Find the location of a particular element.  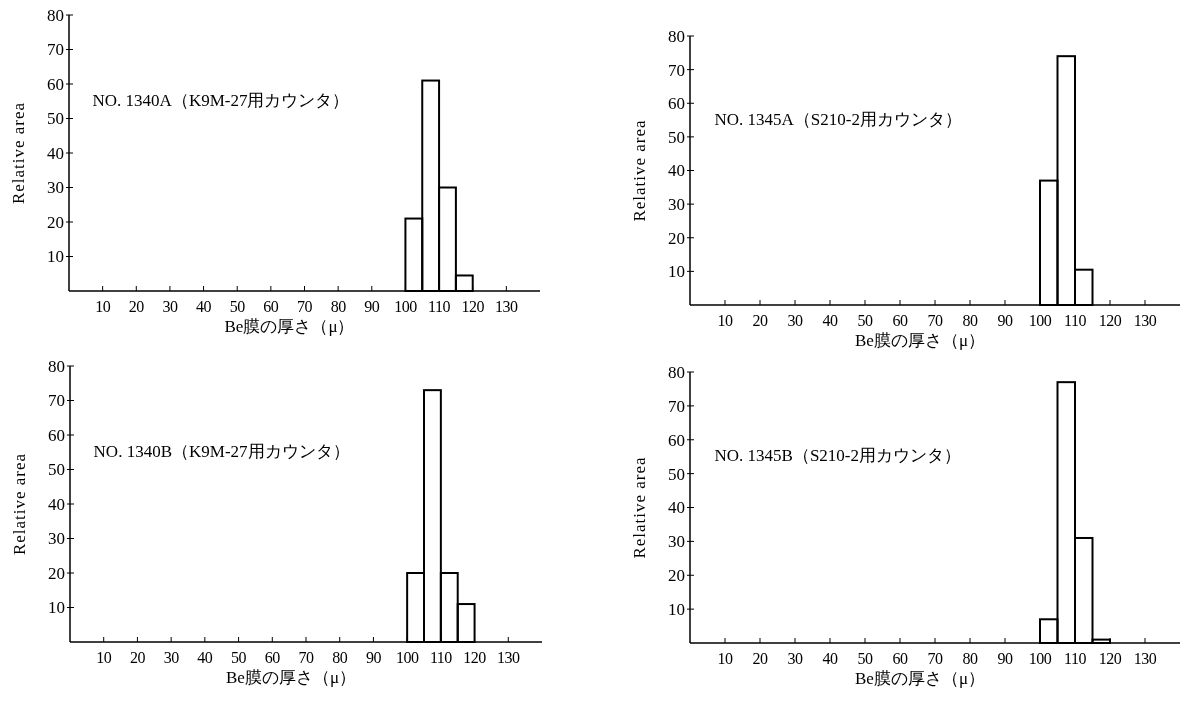

text: NO. 1345A（S210-2用カウンタ） is located at coordinates (838, 119).